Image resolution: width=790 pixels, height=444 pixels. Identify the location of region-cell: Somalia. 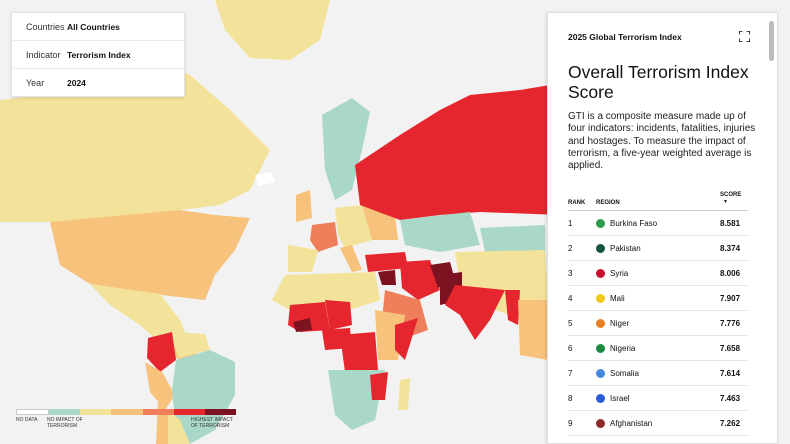
(658, 373).